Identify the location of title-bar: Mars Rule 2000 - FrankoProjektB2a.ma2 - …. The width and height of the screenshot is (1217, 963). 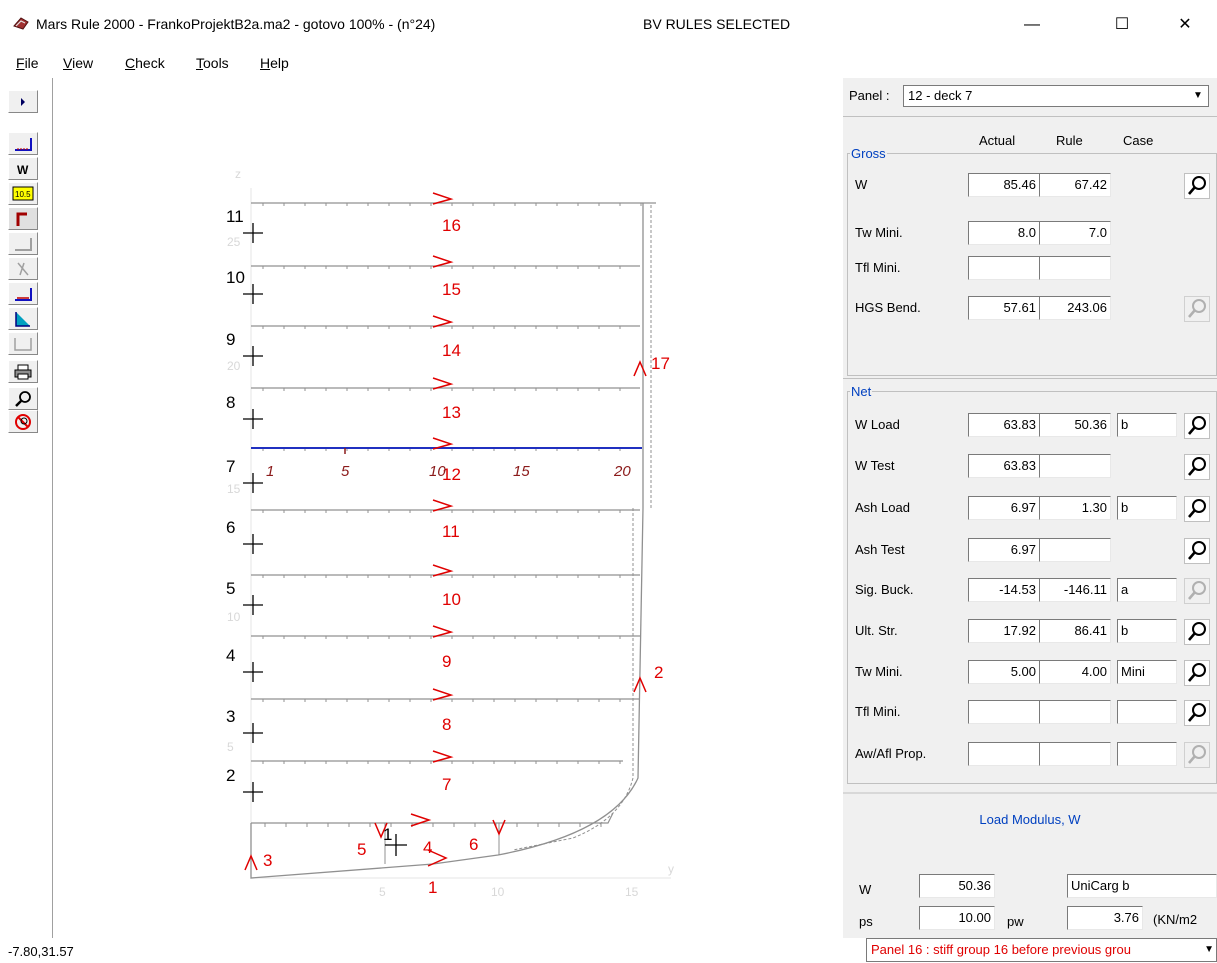
(608, 25).